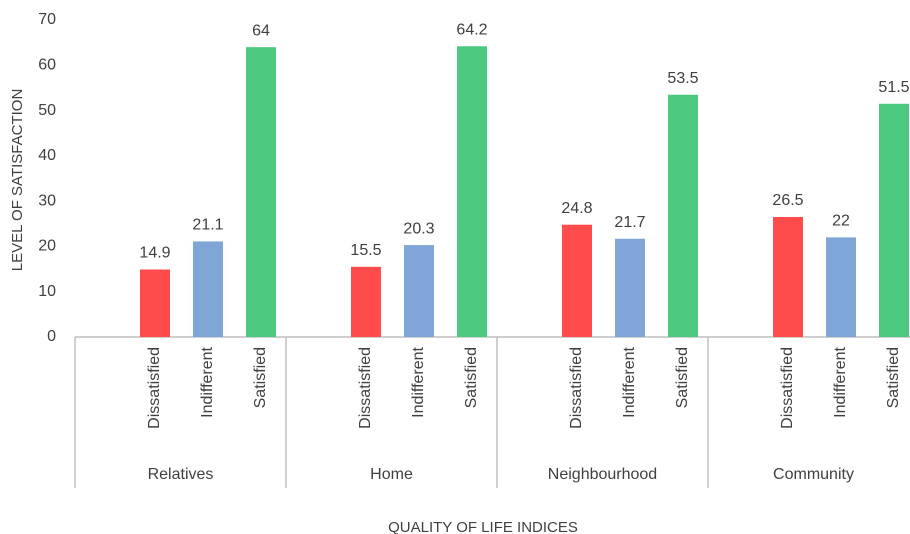 The width and height of the screenshot is (910, 534). What do you see at coordinates (813, 474) in the screenshot?
I see `x-group-label: Community` at bounding box center [813, 474].